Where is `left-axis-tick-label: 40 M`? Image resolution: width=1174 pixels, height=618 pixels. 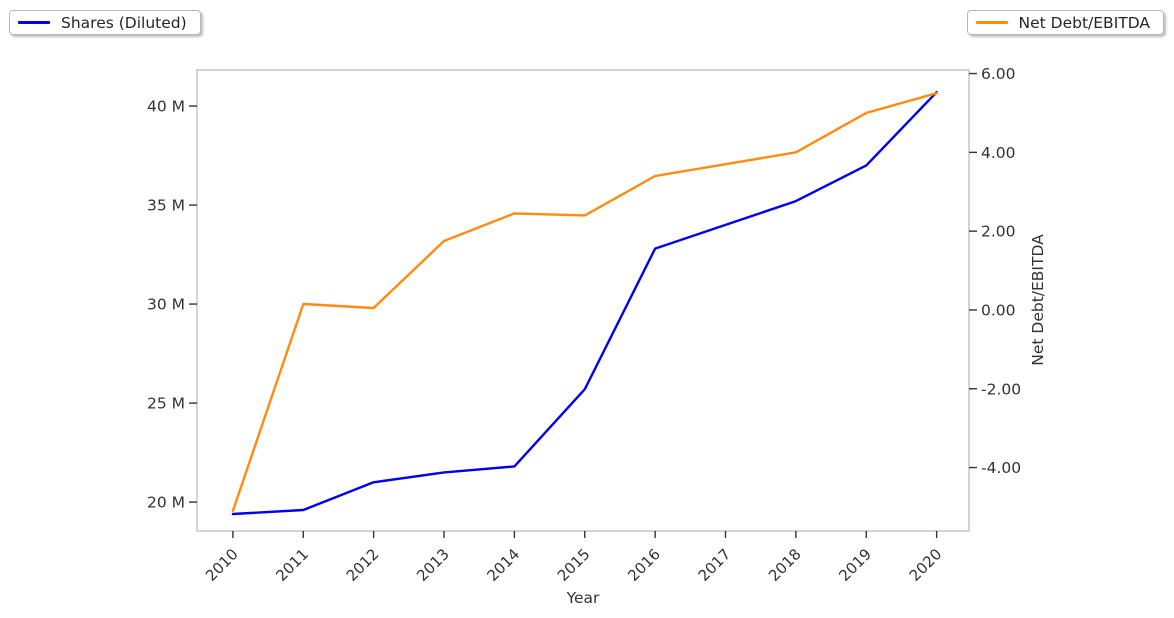 left-axis-tick-label: 40 M is located at coordinates (166, 107).